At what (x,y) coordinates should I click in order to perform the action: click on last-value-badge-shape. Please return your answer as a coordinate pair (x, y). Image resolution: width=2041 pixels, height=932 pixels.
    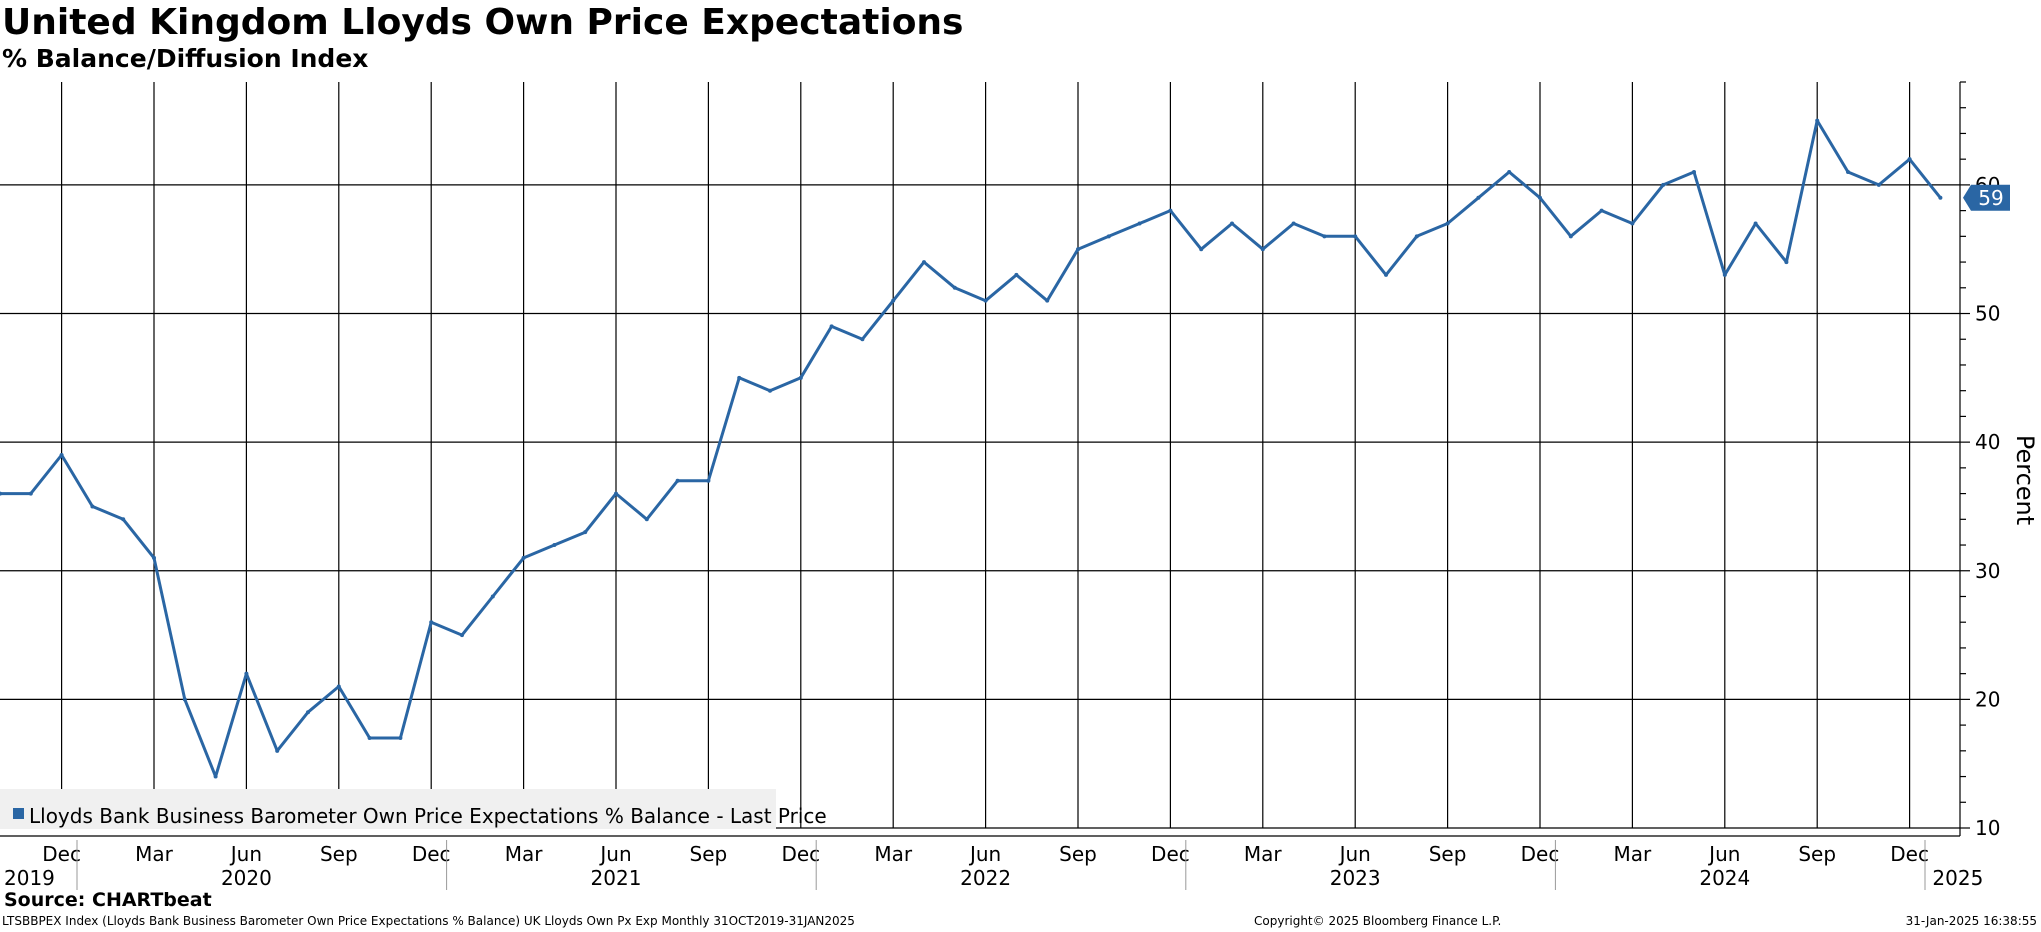
    Looking at the image, I should click on (1986, 197).